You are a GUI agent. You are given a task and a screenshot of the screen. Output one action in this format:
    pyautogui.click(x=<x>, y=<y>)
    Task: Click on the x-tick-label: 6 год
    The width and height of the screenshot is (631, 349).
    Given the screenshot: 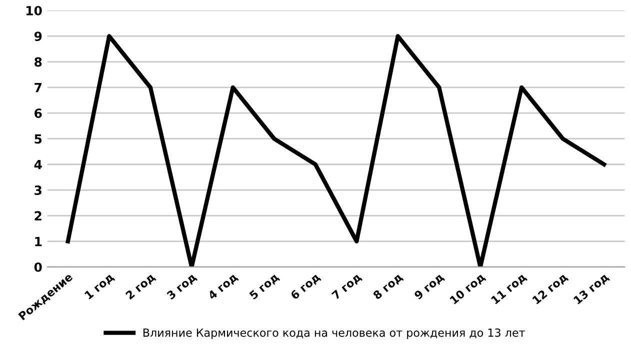 What is the action you would take?
    pyautogui.click(x=306, y=286)
    